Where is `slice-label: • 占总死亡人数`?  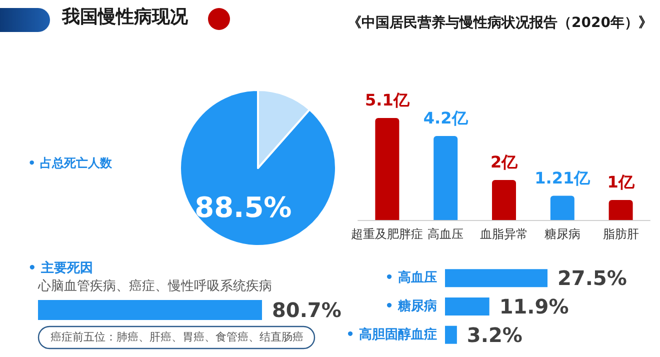 slice-label: • 占总死亡人数 is located at coordinates (70, 163).